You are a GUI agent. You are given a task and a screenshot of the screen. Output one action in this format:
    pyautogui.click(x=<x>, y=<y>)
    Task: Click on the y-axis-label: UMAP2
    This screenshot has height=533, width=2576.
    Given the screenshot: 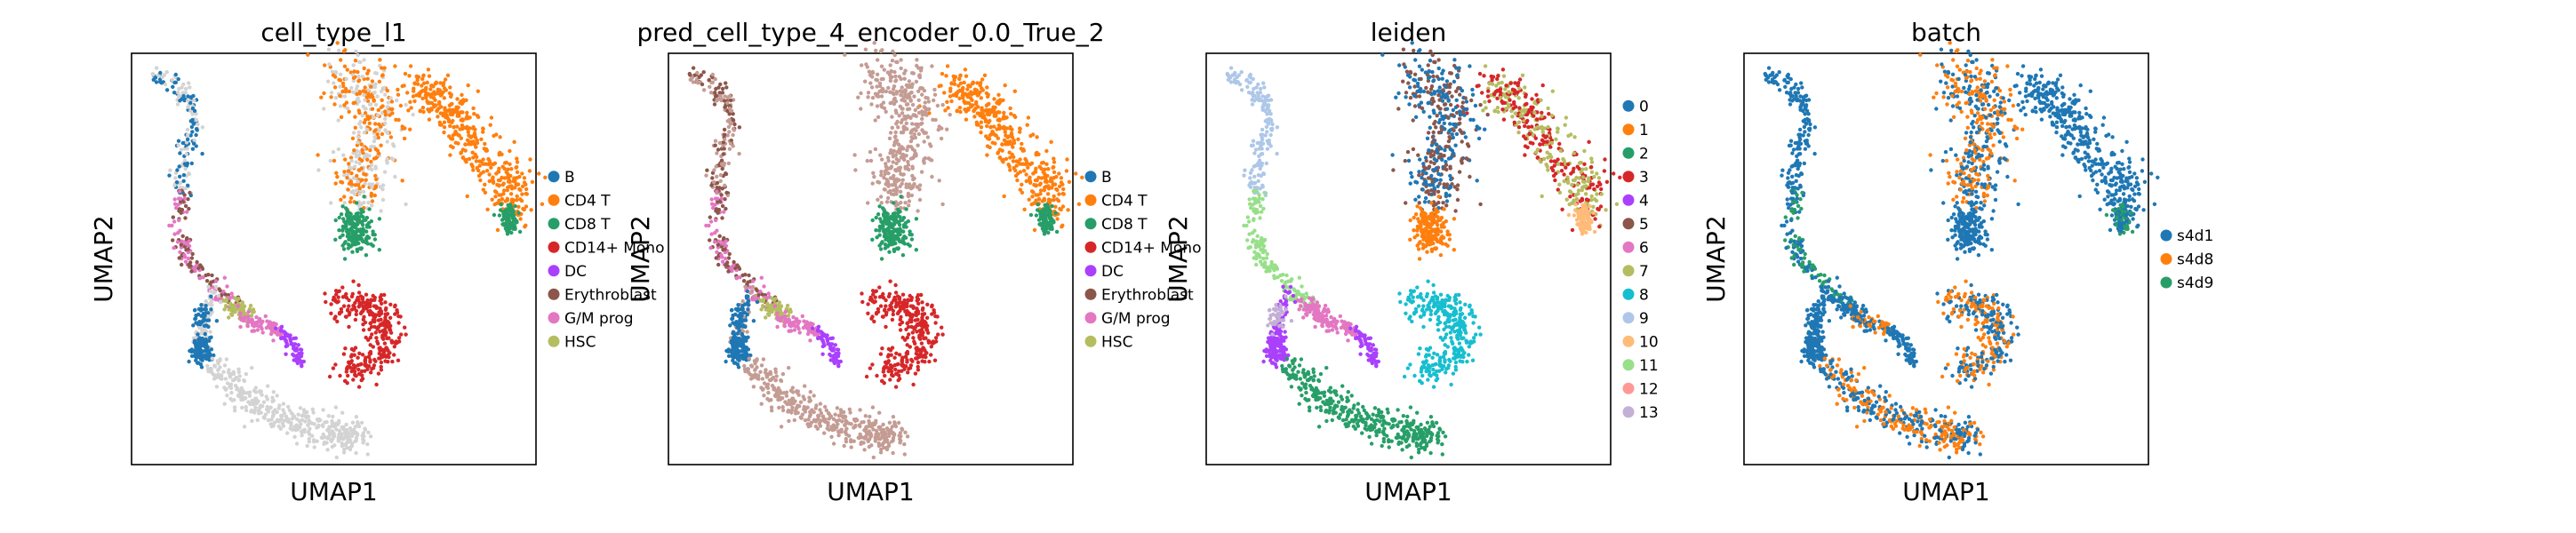 What is the action you would take?
    pyautogui.click(x=103, y=259)
    